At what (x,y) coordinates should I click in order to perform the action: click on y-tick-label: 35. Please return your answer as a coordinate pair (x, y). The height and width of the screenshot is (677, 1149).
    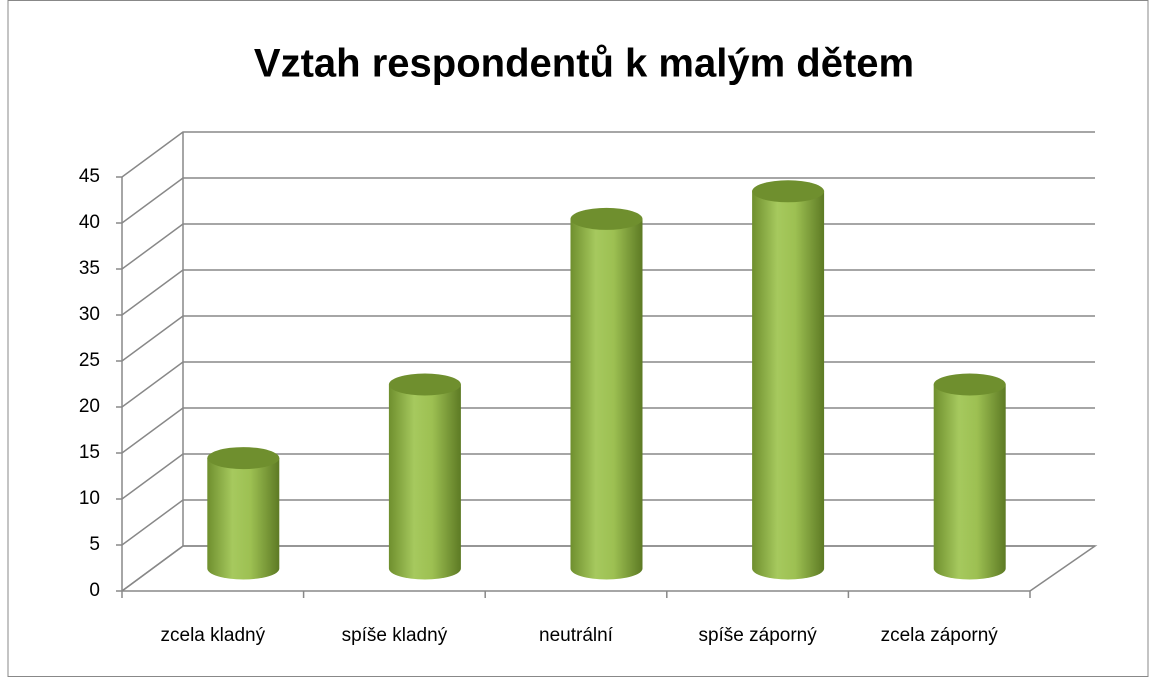
    Looking at the image, I should click on (89, 268).